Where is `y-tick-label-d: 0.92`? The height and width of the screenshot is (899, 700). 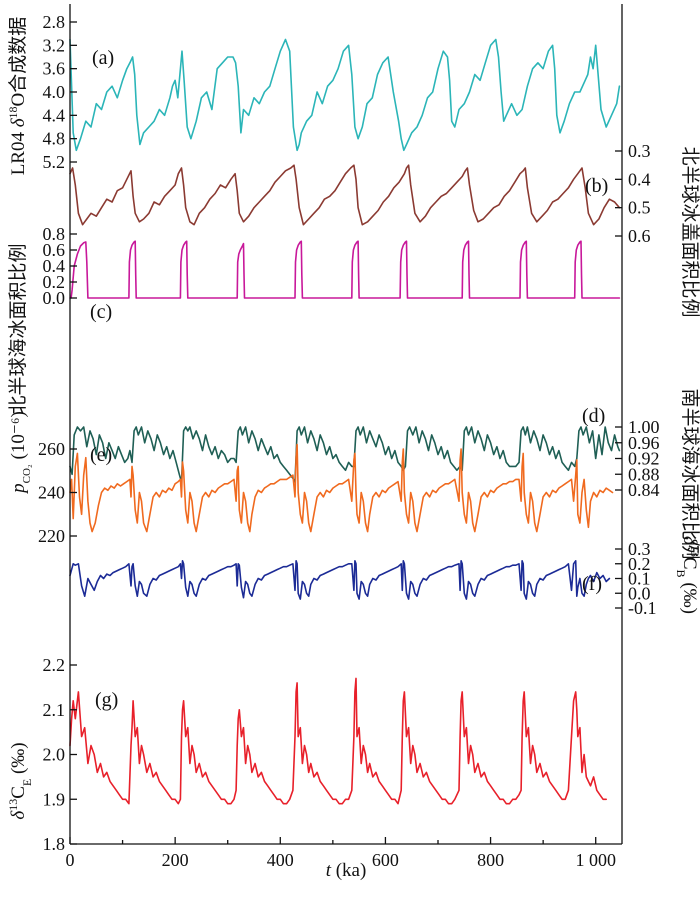
y-tick-label-d: 0.92 is located at coordinates (644, 459).